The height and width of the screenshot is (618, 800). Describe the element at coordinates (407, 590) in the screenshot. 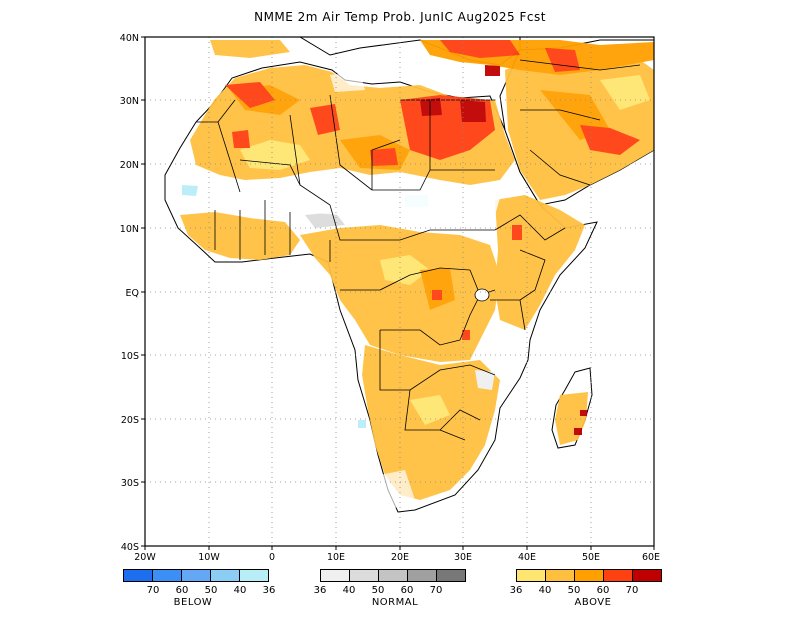

I see `normal-tick: 60` at that location.